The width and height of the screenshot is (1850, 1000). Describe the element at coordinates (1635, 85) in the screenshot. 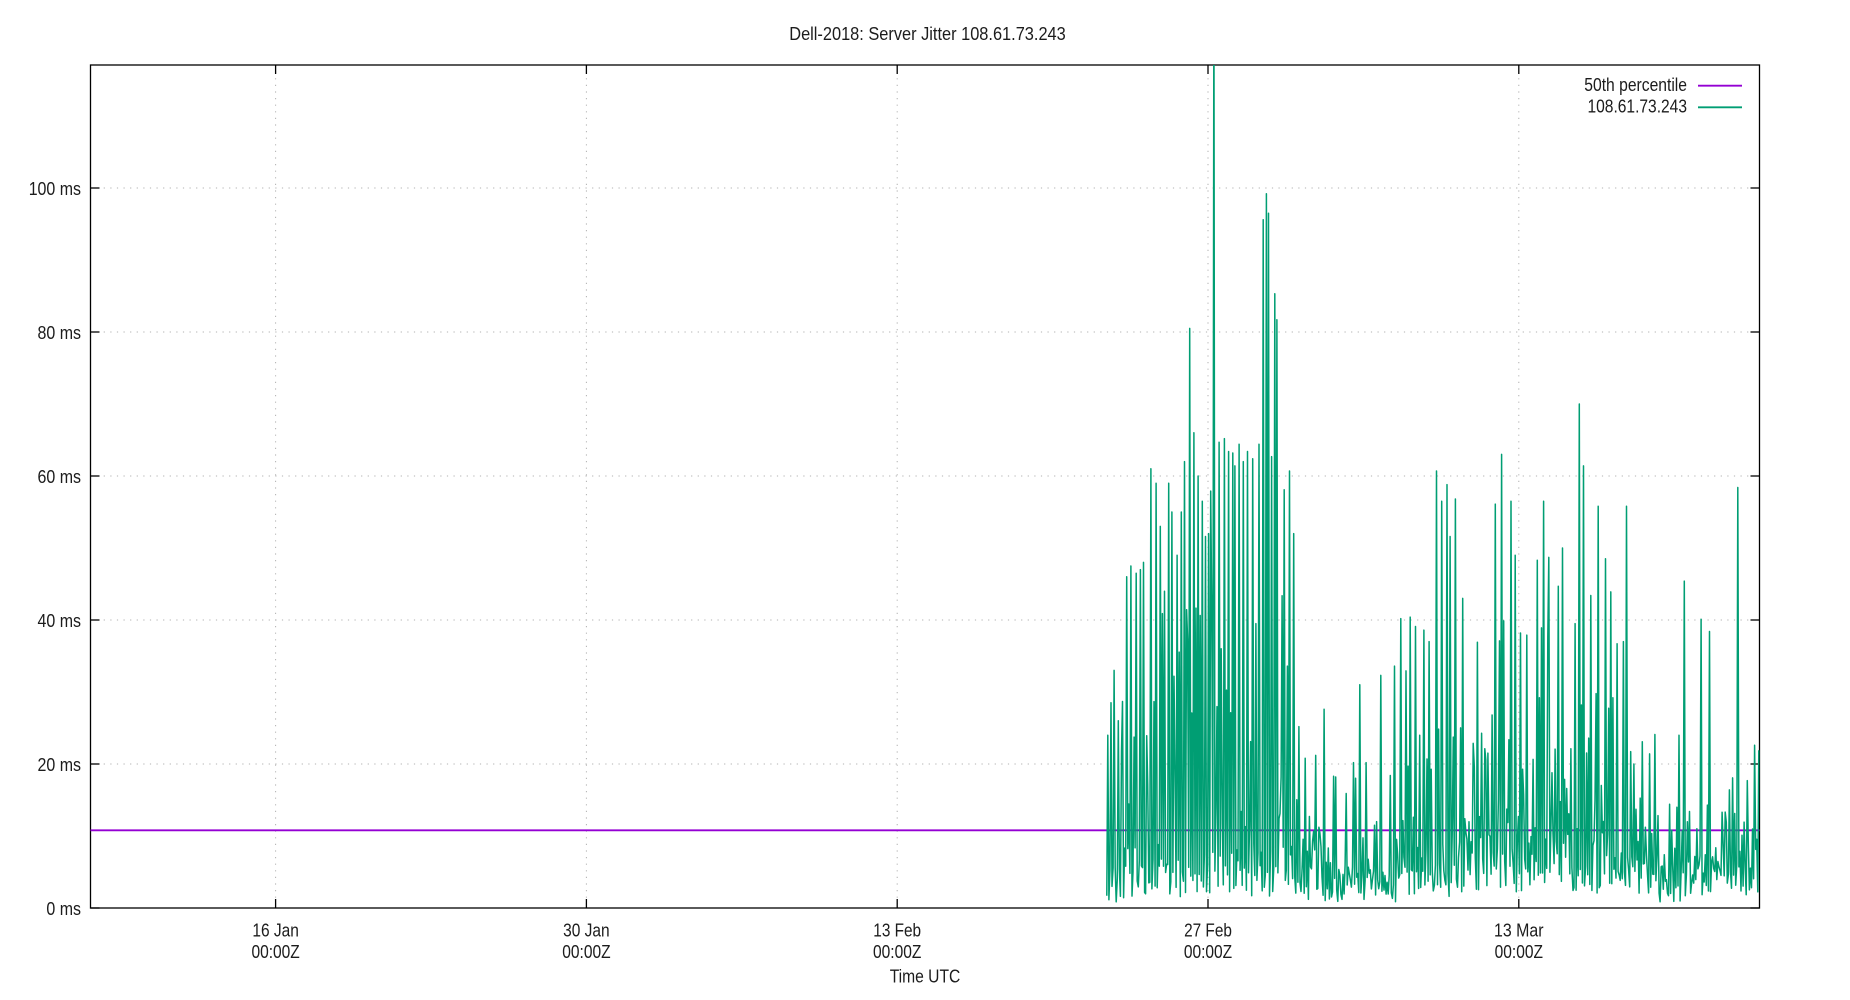

I see `svg-text: 50th percentile` at that location.